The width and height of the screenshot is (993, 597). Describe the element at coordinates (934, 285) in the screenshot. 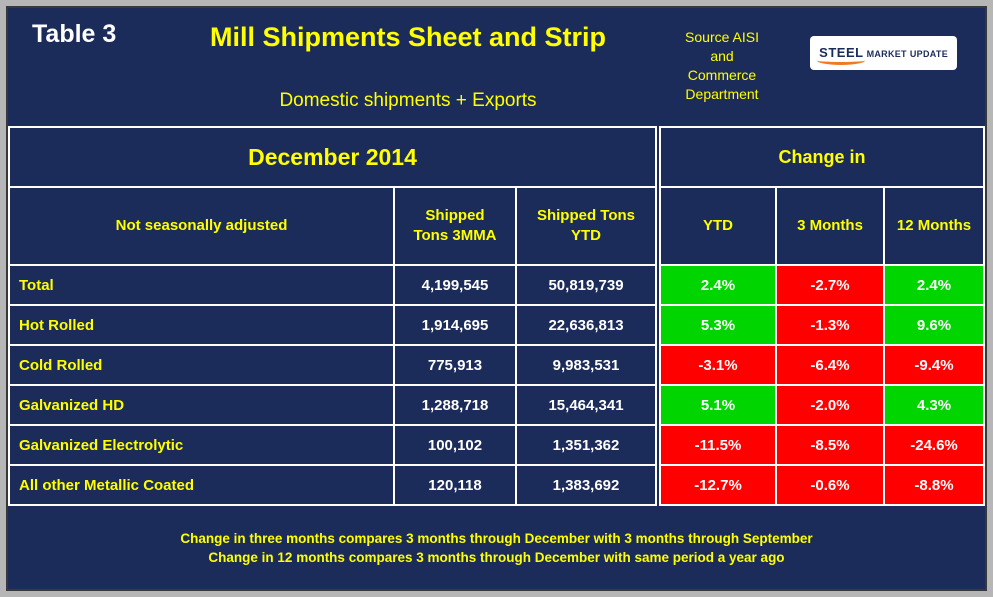

I see `change-12mo-cell: 2.4%` at that location.